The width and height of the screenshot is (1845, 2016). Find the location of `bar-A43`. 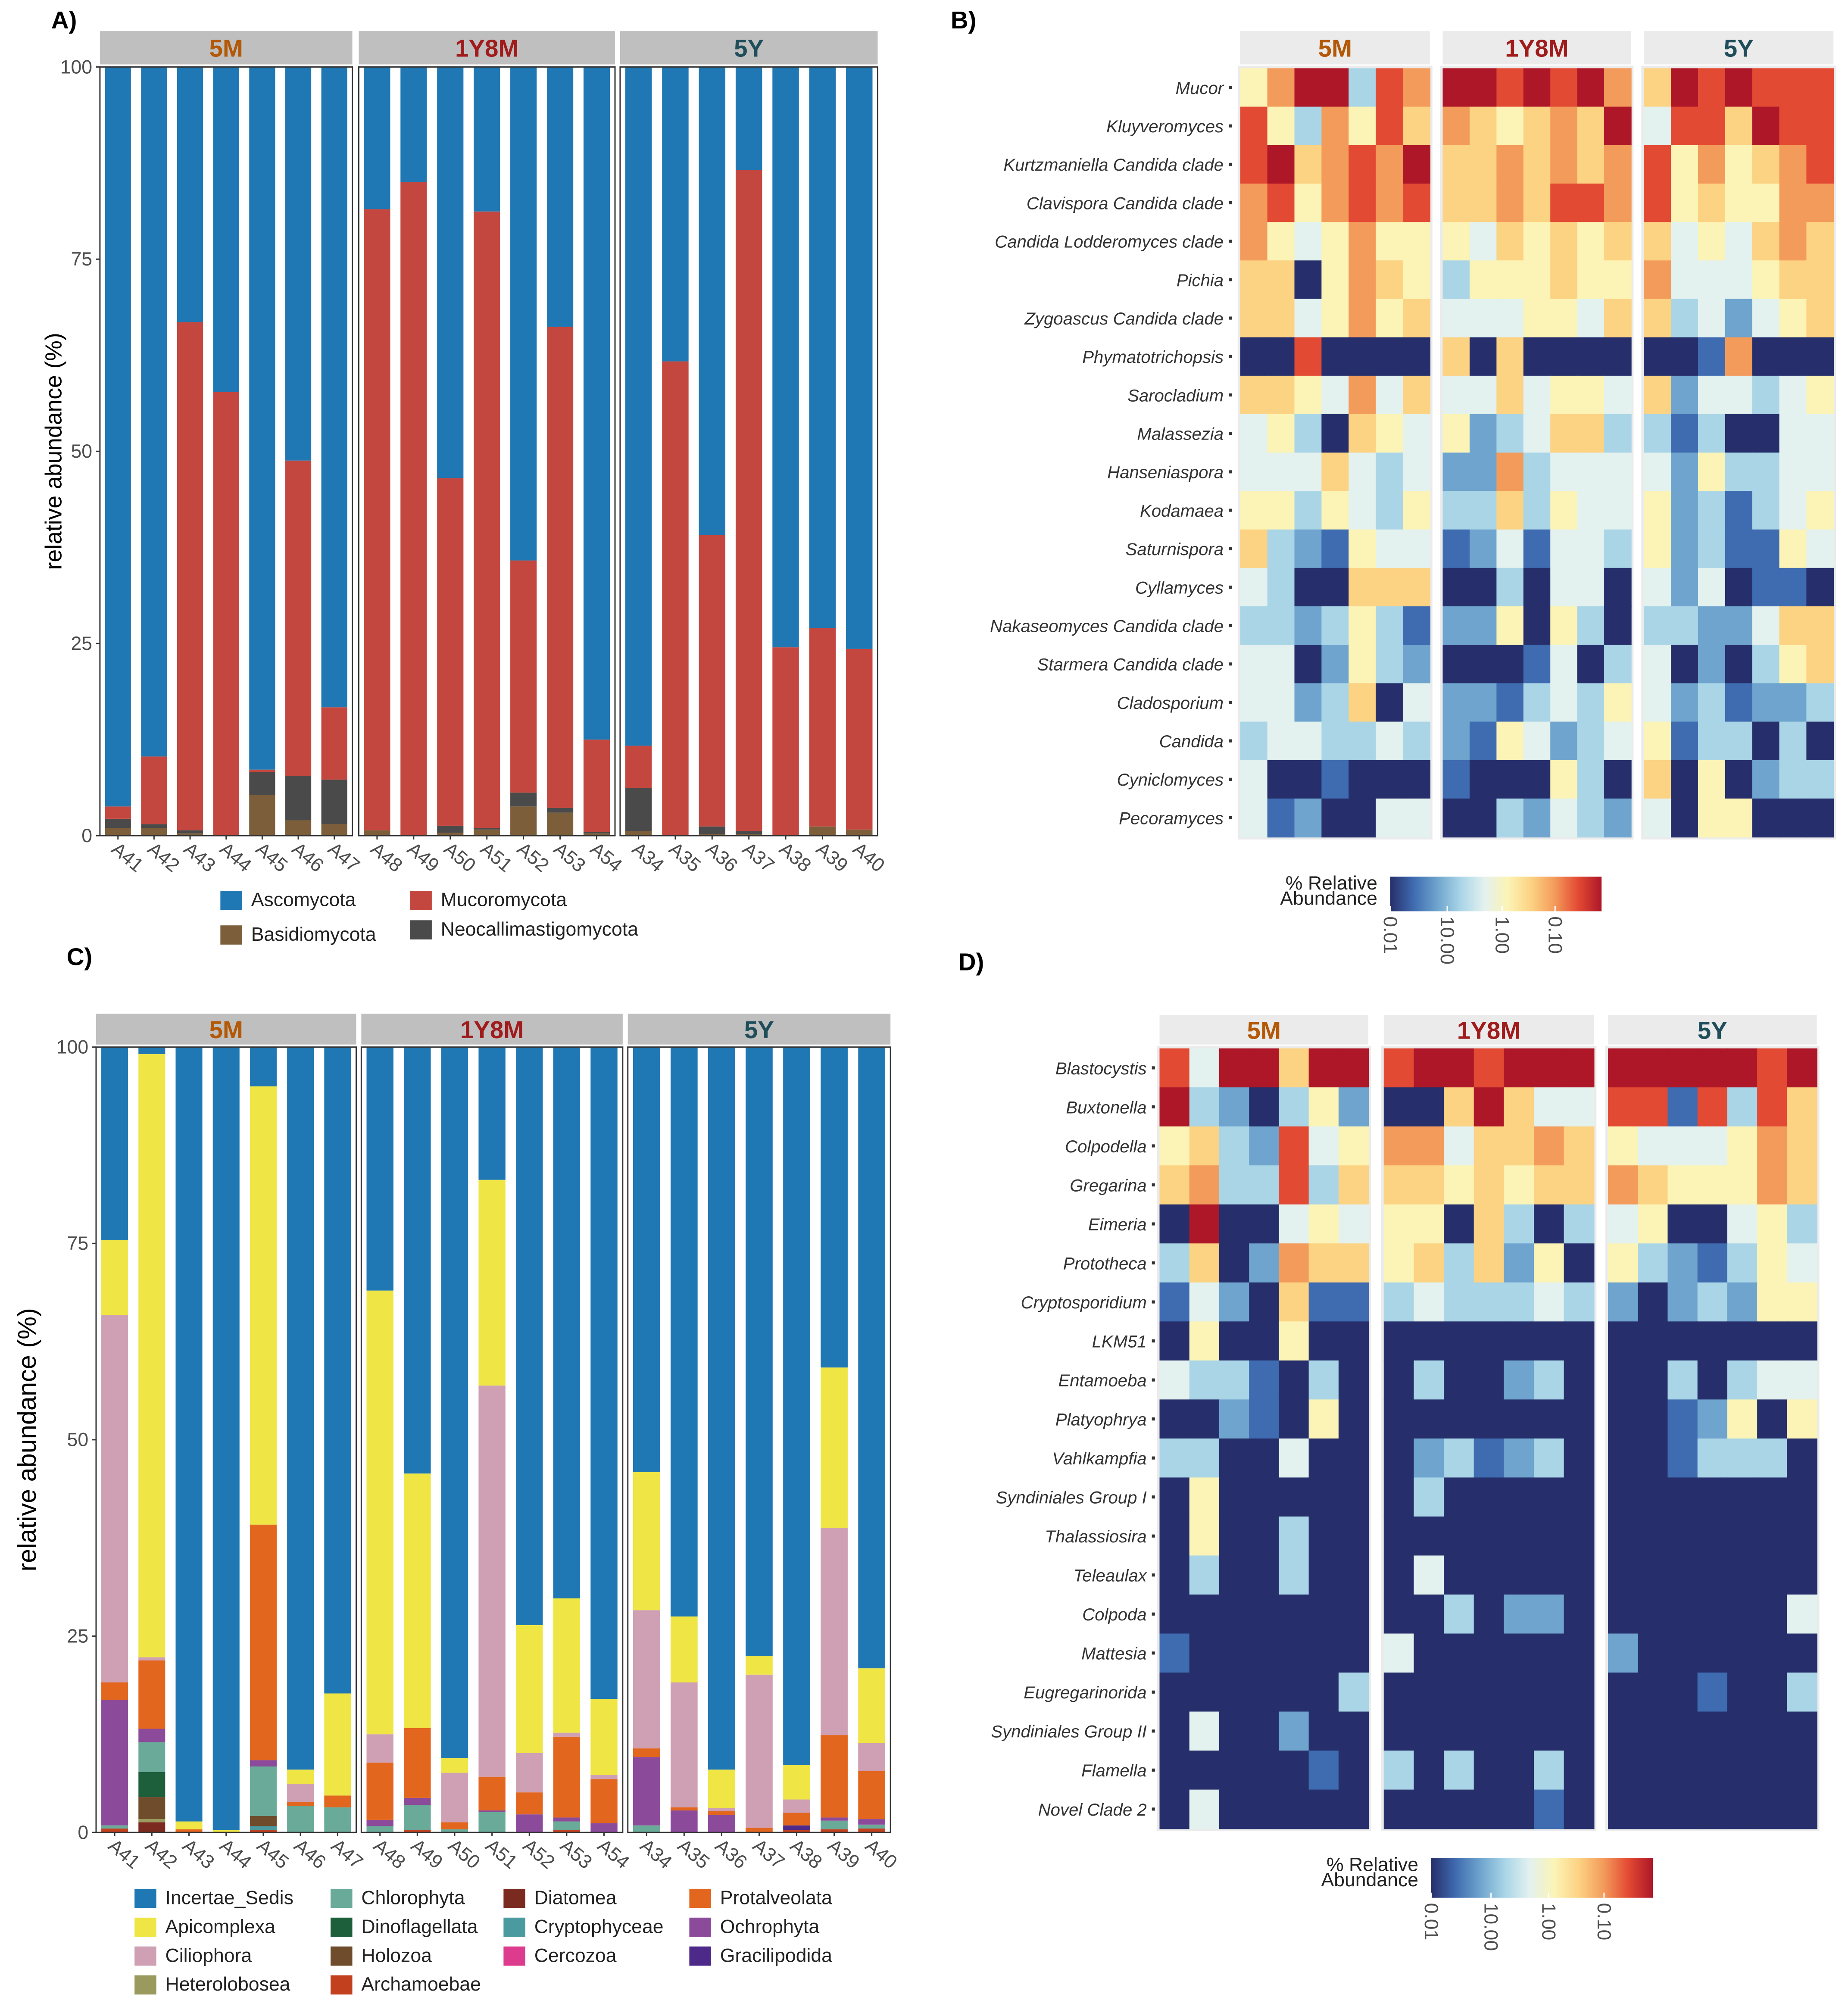

bar-A43 is located at coordinates (189, 1440).